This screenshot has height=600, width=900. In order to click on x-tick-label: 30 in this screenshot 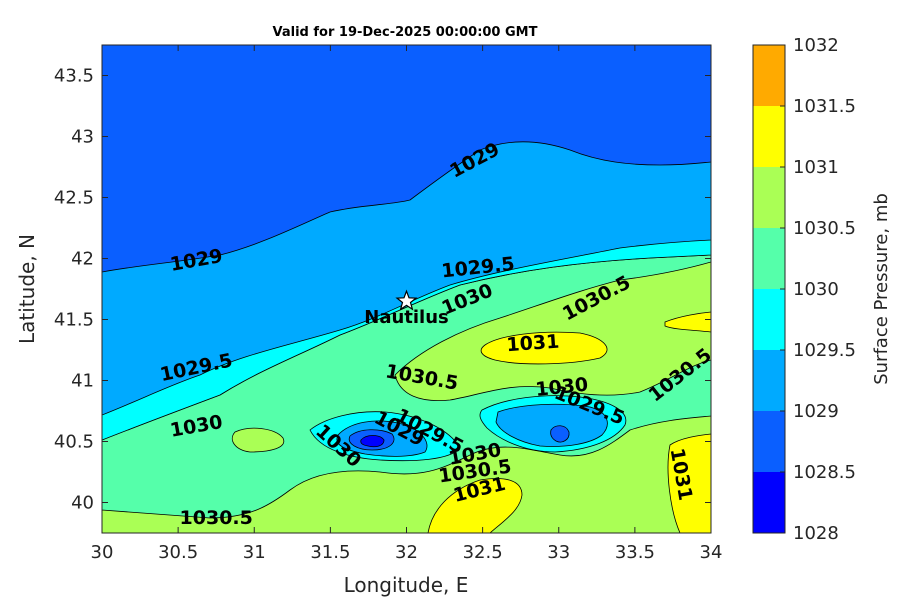, I will do `click(102, 552)`.